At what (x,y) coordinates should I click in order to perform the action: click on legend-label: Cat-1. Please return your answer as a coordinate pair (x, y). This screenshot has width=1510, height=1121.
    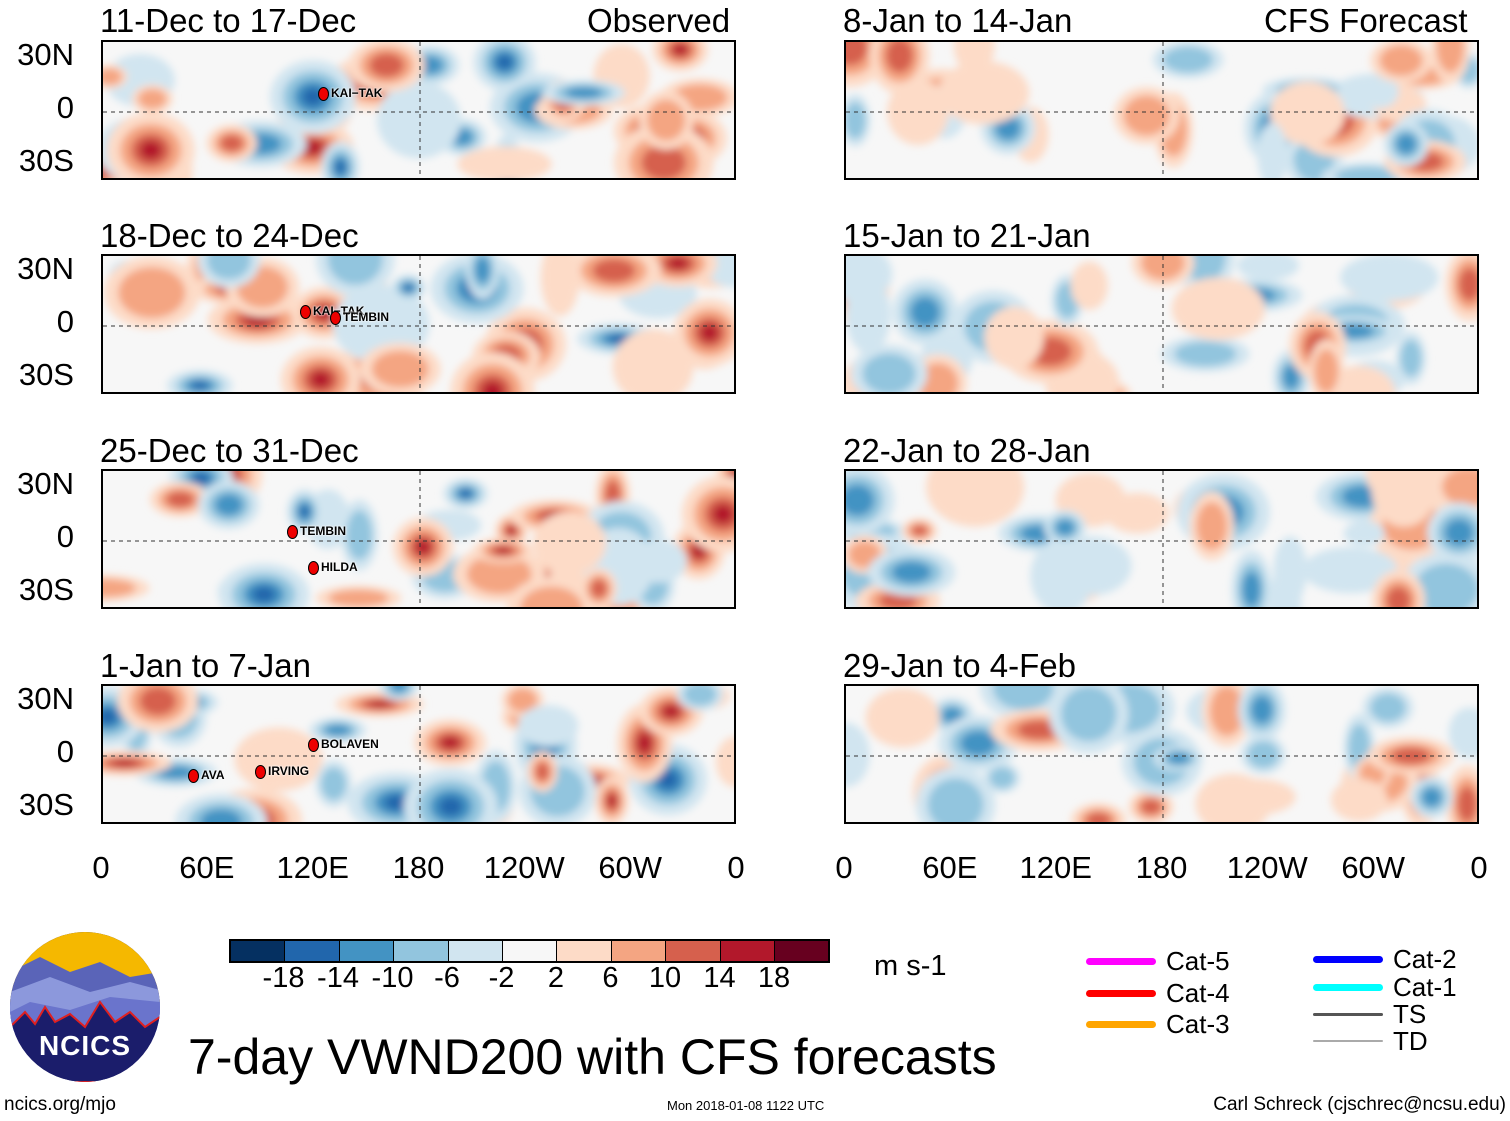
    Looking at the image, I should click on (1425, 987).